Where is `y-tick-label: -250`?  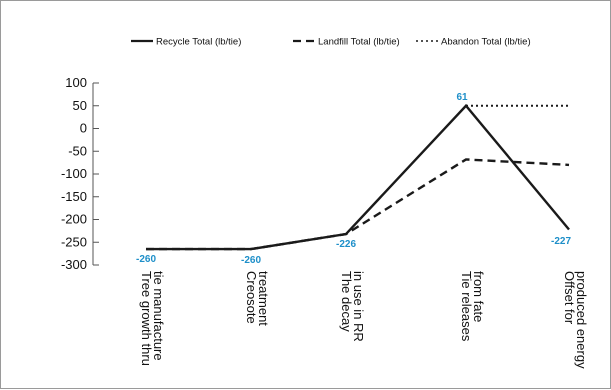 y-tick-label: -250 is located at coordinates (74, 241).